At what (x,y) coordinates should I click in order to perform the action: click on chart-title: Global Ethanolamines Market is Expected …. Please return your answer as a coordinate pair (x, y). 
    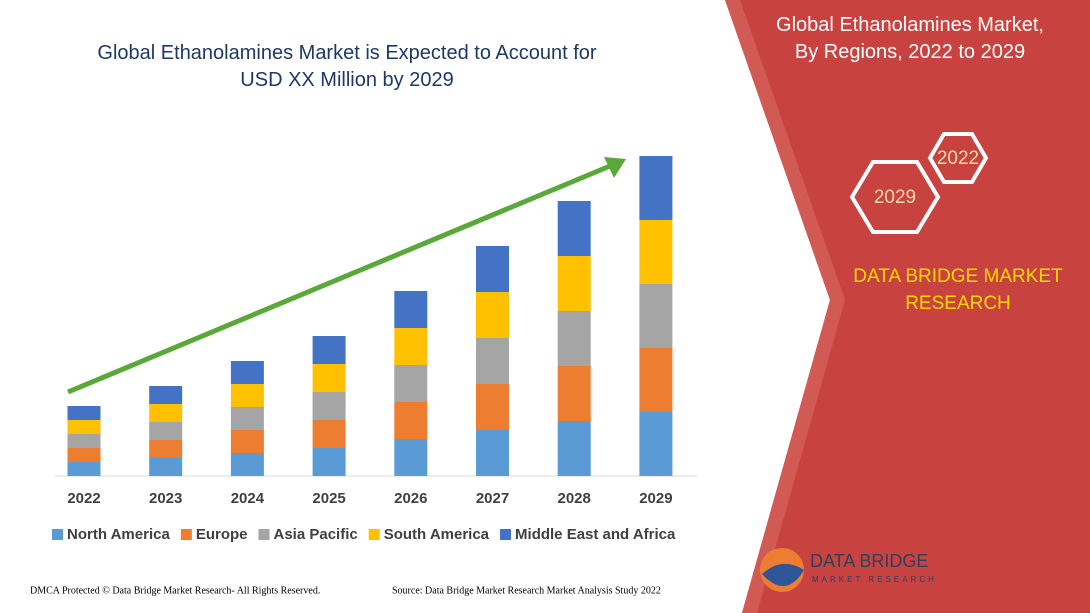
    Looking at the image, I should click on (347, 66).